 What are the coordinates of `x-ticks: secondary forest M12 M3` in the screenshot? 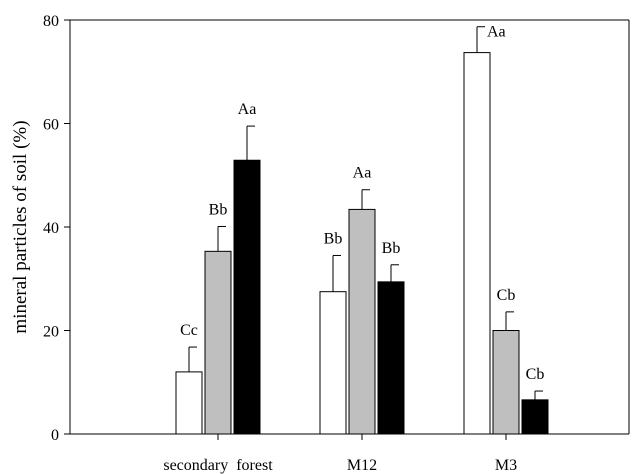 It's located at (340, 454).